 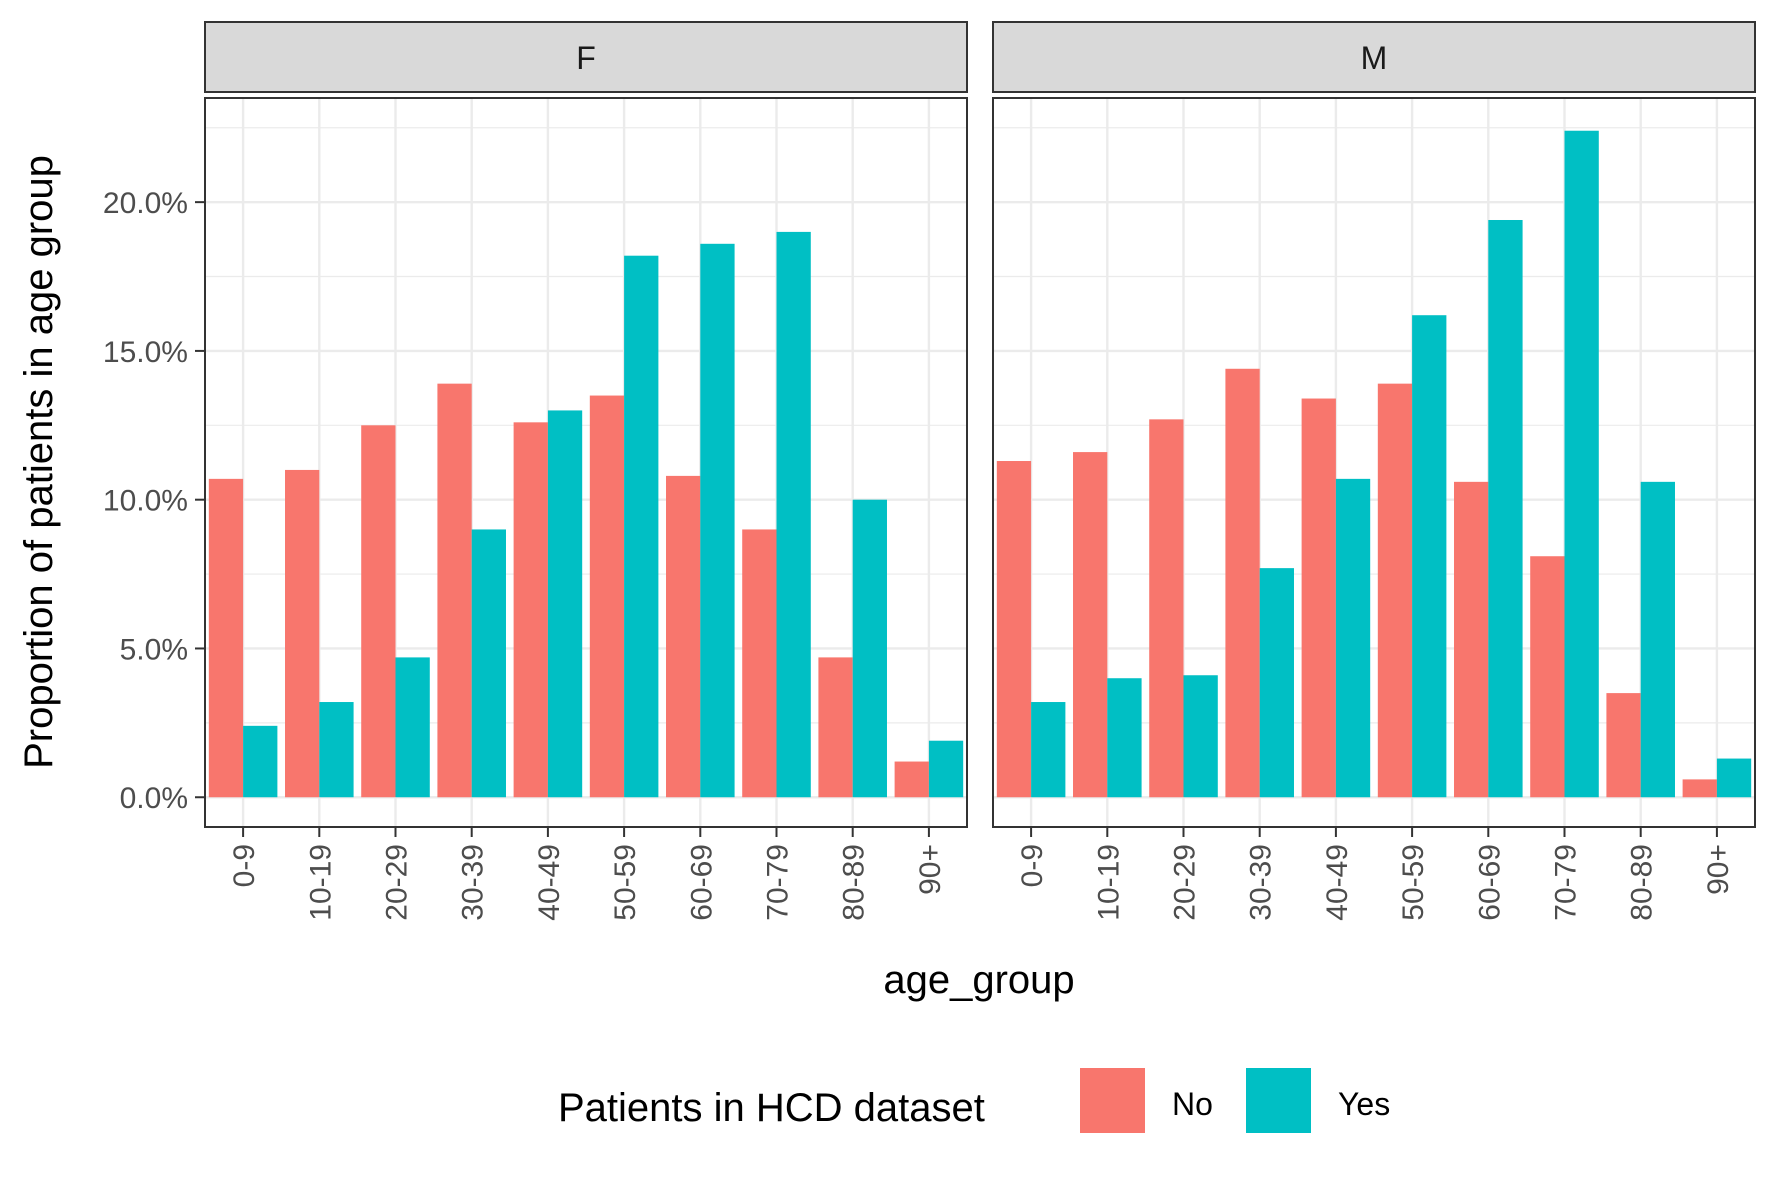 I want to click on y-tick-label: 0.0%, so click(x=154, y=798).